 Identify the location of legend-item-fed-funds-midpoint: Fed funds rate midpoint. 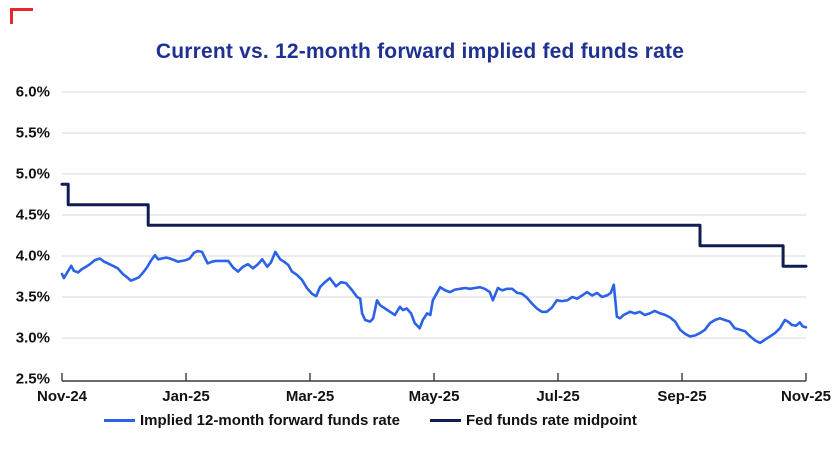
(533, 420).